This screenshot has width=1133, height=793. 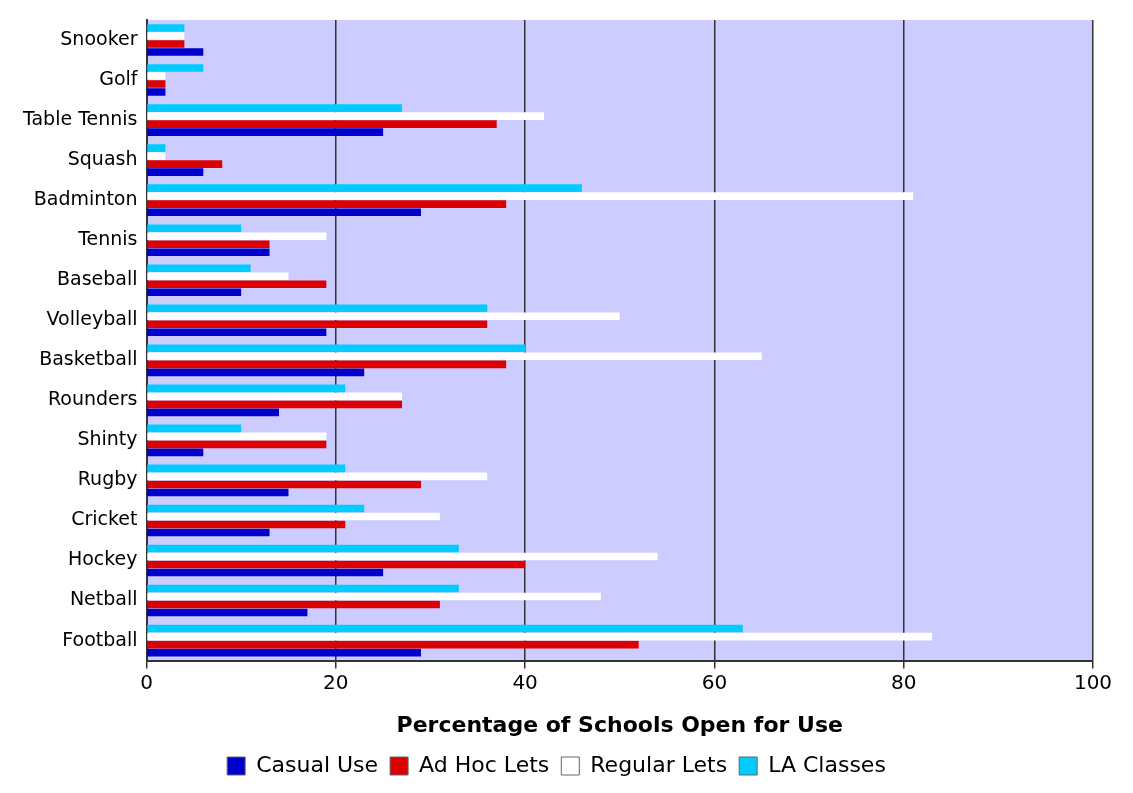 I want to click on y-tick-label: Rounders, so click(x=92, y=398).